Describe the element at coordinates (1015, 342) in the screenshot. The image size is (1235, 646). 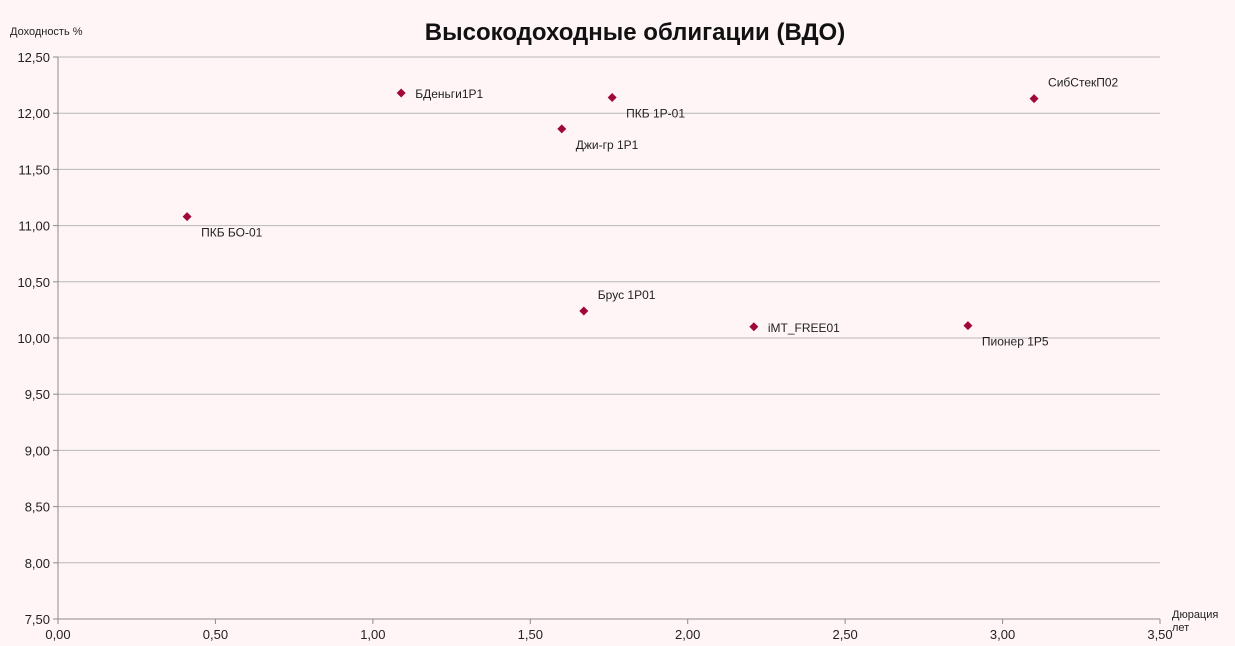
I see `data-point-label: Пионер 1Р5` at that location.